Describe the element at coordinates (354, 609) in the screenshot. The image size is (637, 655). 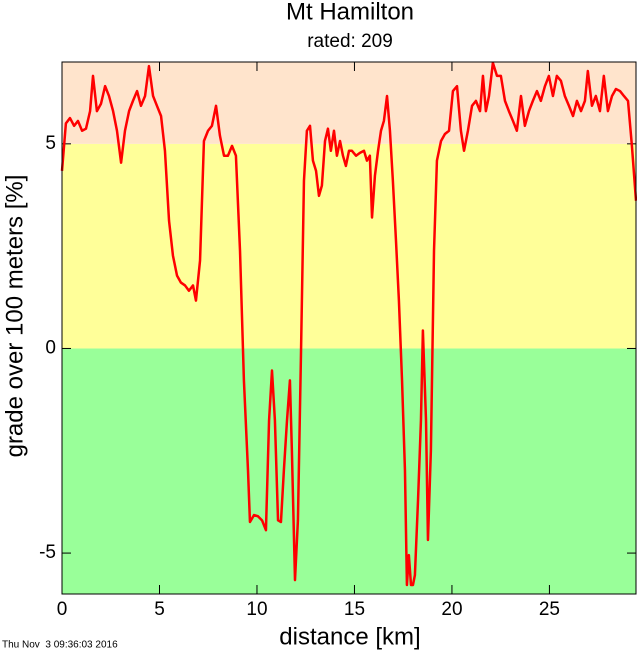
I see `x-tick-label: 15` at that location.